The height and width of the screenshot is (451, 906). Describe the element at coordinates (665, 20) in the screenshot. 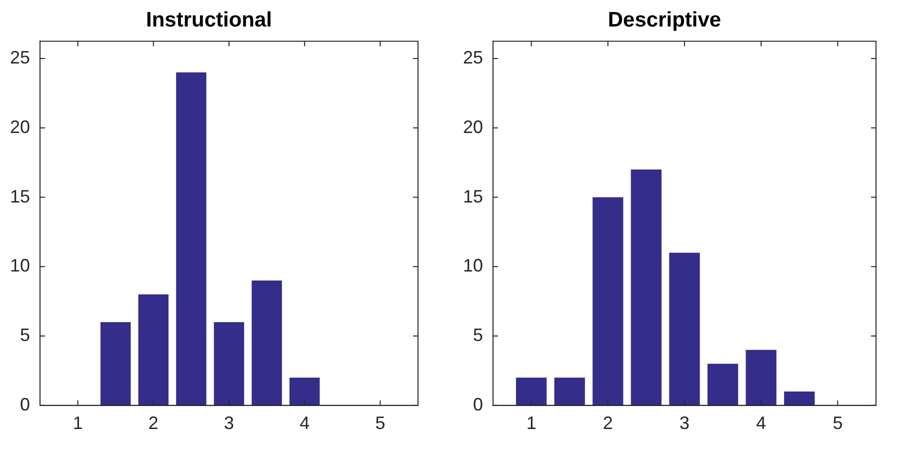

I see `chart-title: Descriptive` at that location.